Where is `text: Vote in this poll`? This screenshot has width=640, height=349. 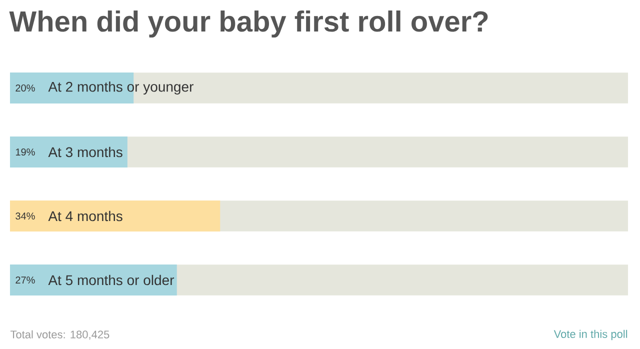 text: Vote in this poll is located at coordinates (591, 335).